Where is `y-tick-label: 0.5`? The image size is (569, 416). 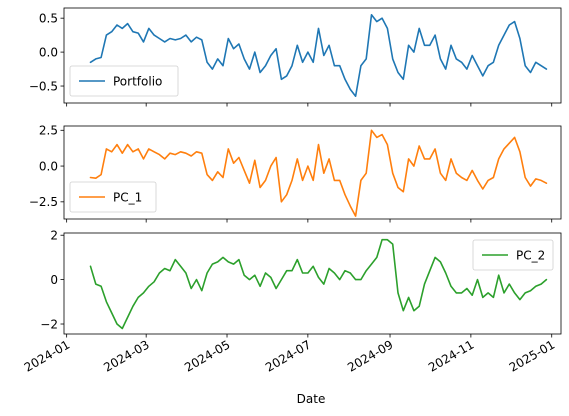 y-tick-label: 0.5 is located at coordinates (48, 18).